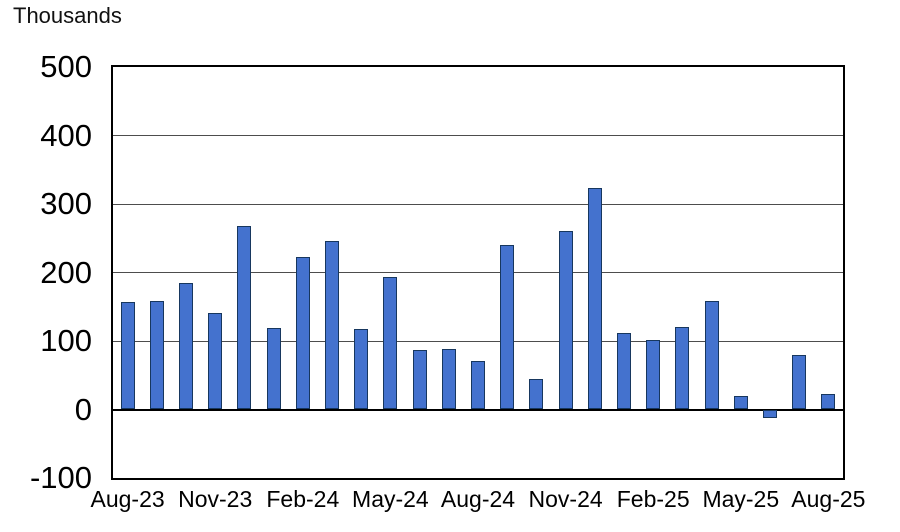 This screenshot has width=900, height=532. What do you see at coordinates (66, 135) in the screenshot?
I see `y-axis-tick-label: 400` at bounding box center [66, 135].